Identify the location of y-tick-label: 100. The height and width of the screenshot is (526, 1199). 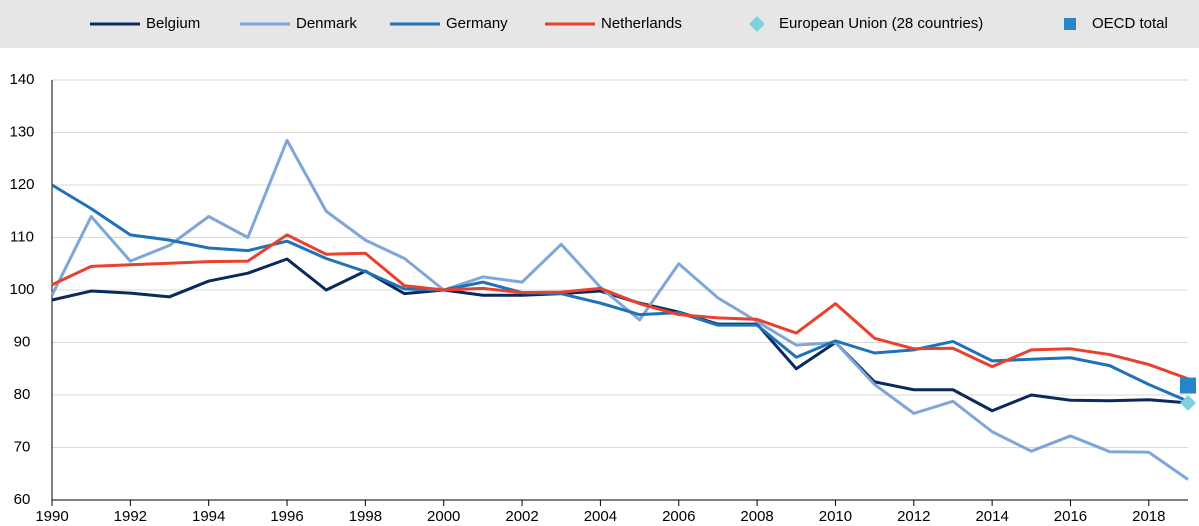
(21, 289).